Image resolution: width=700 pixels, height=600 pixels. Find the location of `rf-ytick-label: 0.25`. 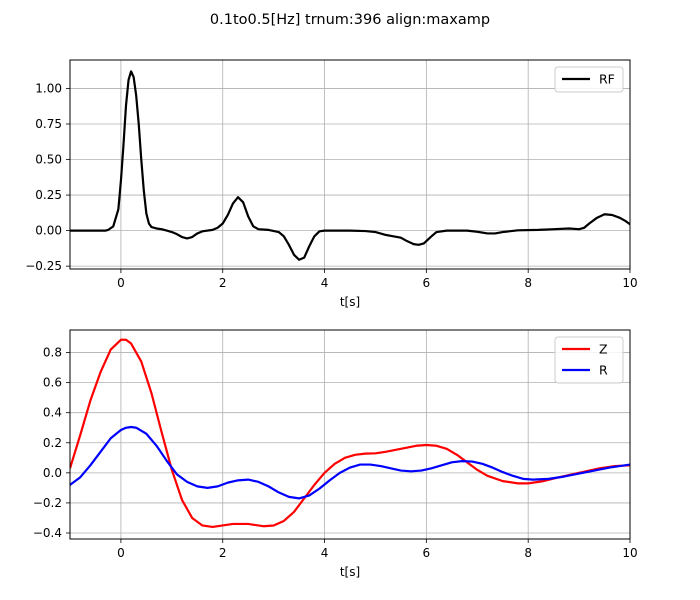

rf-ytick-label: 0.25 is located at coordinates (48, 195).